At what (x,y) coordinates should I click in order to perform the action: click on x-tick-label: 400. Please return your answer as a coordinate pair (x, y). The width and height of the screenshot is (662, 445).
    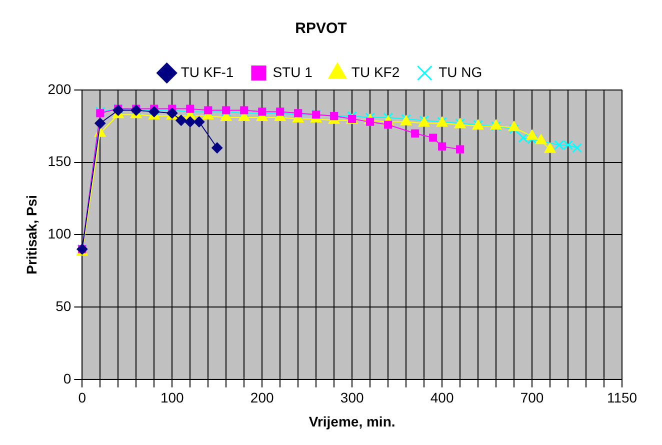
    Looking at the image, I should click on (442, 398).